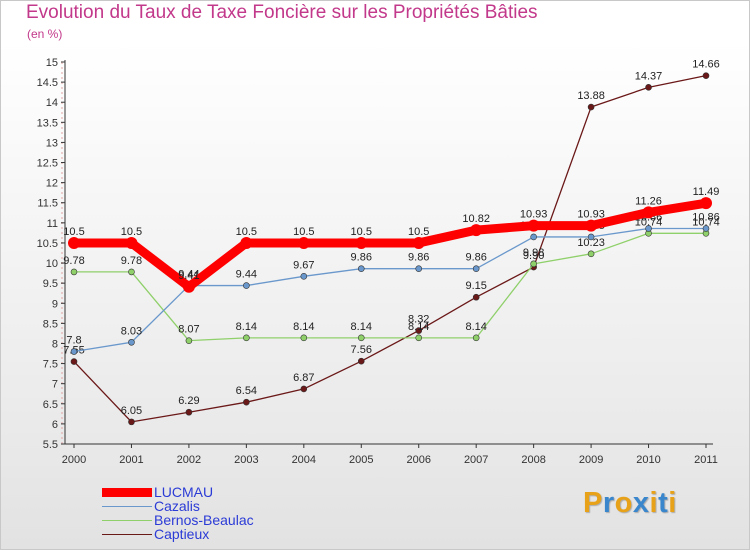 The height and width of the screenshot is (550, 750). I want to click on x-tick-label: 2004, so click(304, 460).